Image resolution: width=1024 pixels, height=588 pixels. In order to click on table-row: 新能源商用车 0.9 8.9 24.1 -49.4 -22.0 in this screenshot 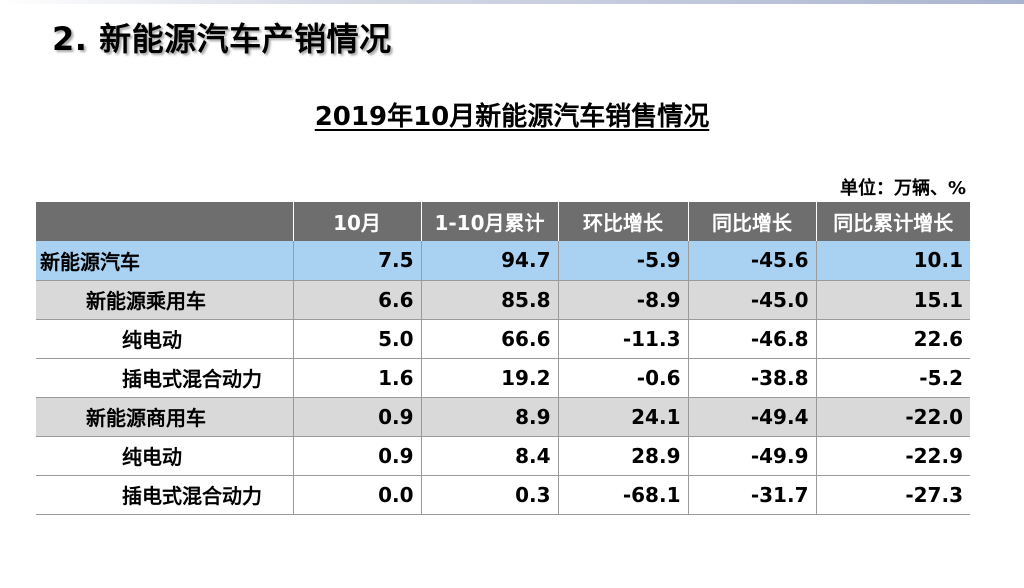, I will do `click(503, 417)`.